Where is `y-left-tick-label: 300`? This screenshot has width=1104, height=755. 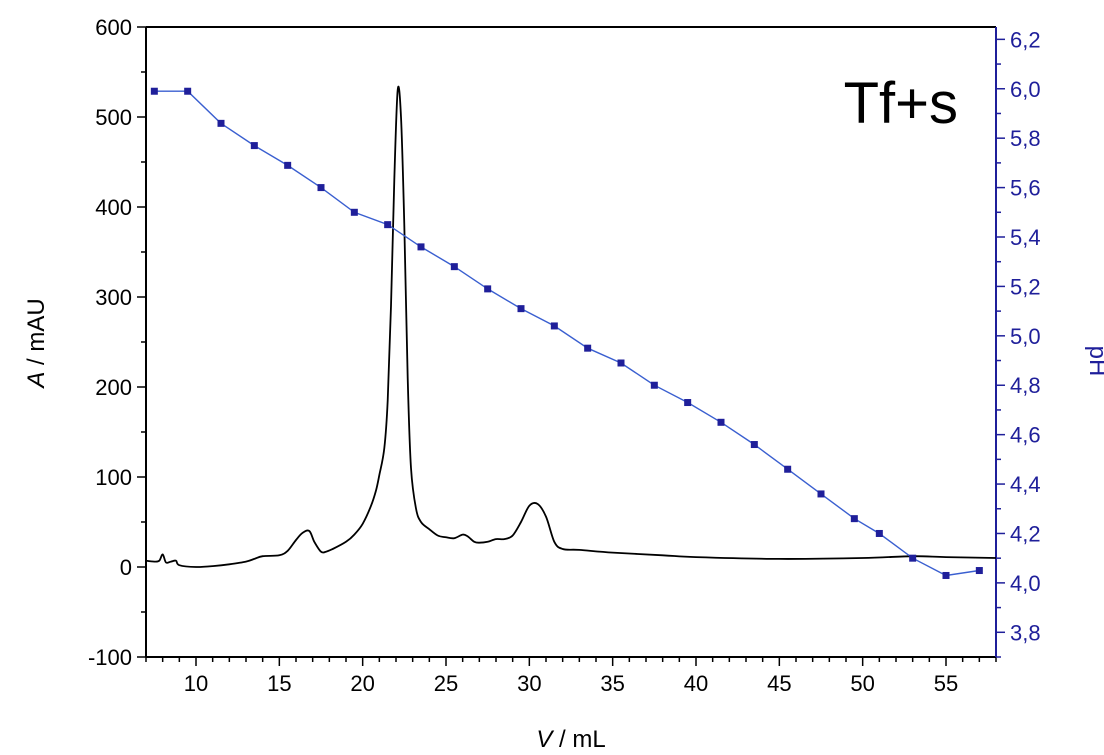 y-left-tick-label: 300 is located at coordinates (113, 297).